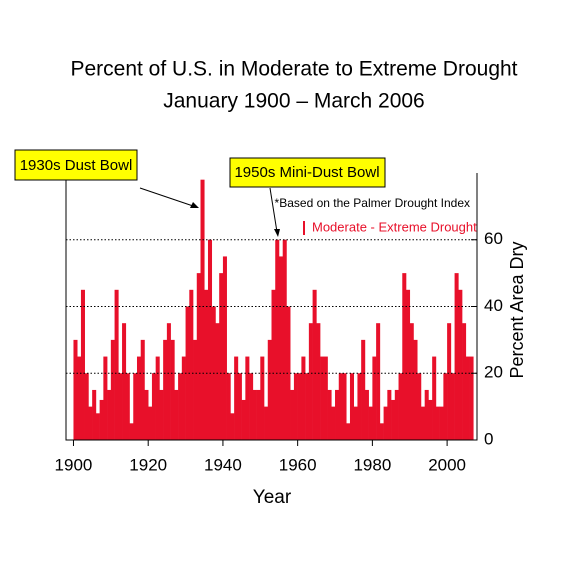 The image size is (588, 576). I want to click on y-tick-label: 20, so click(493, 372).